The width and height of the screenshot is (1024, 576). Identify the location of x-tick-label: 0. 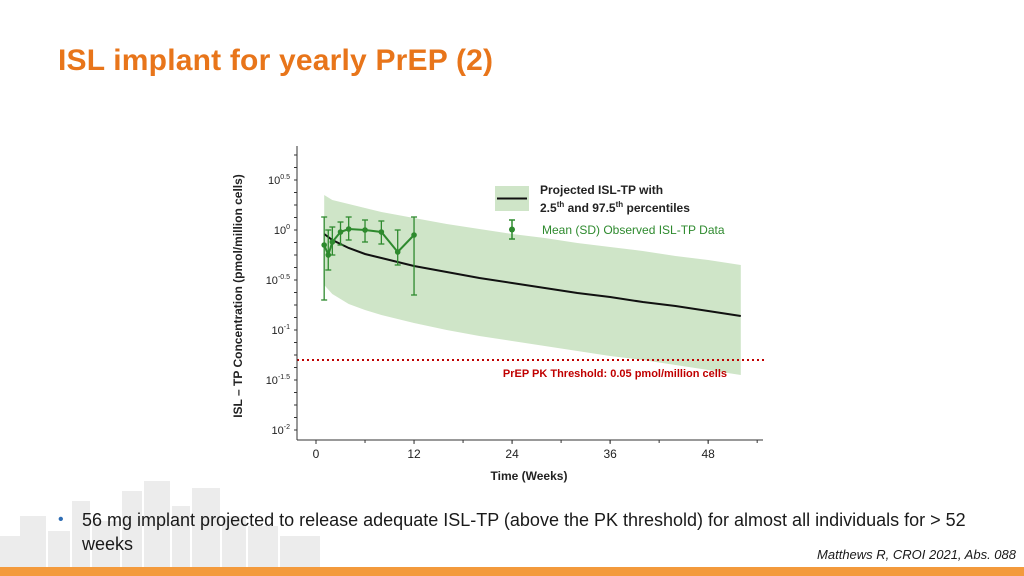
(316, 454).